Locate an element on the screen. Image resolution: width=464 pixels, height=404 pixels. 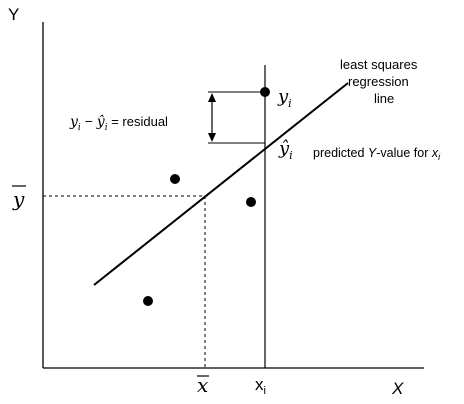
residual-equation: yi − ŷi = residual is located at coordinates (118, 123).